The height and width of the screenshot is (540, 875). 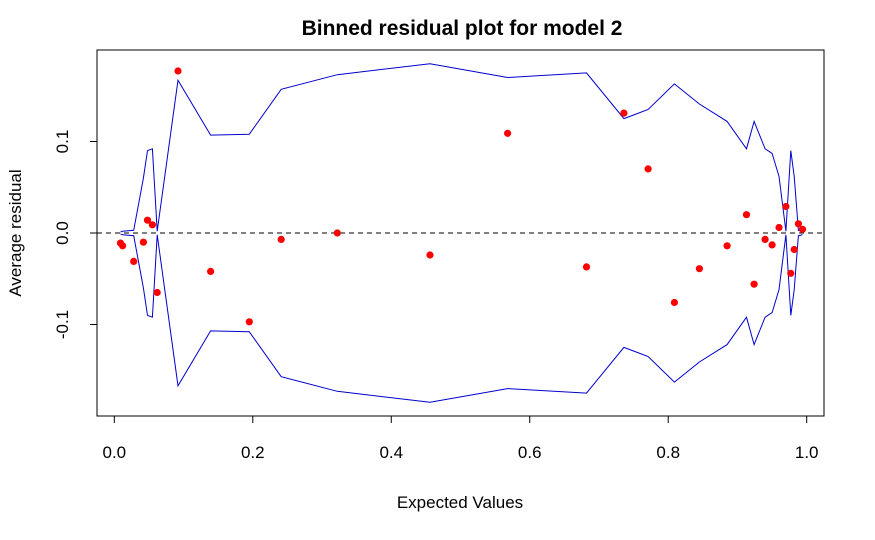 I want to click on x-tick-label: 0.4, so click(x=391, y=452).